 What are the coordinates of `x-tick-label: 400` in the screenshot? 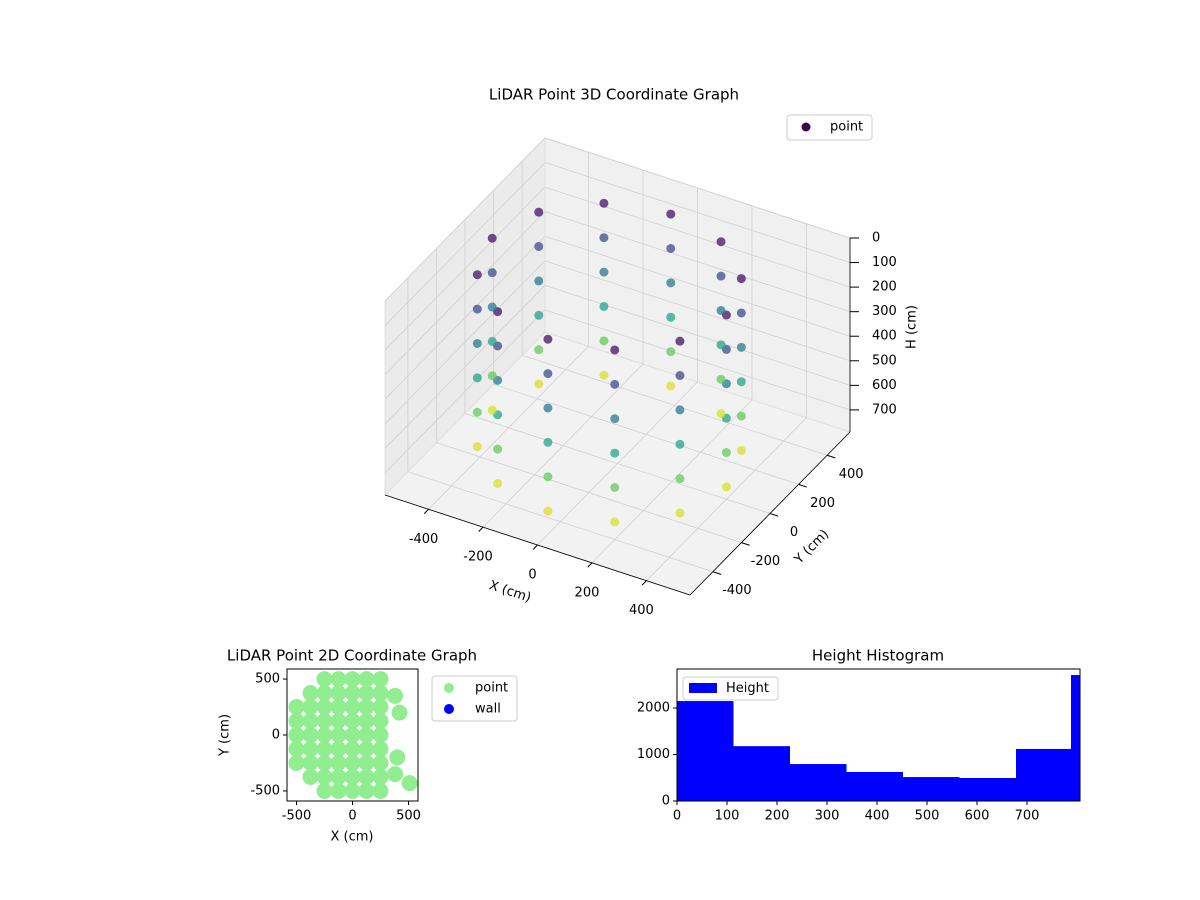 It's located at (877, 816).